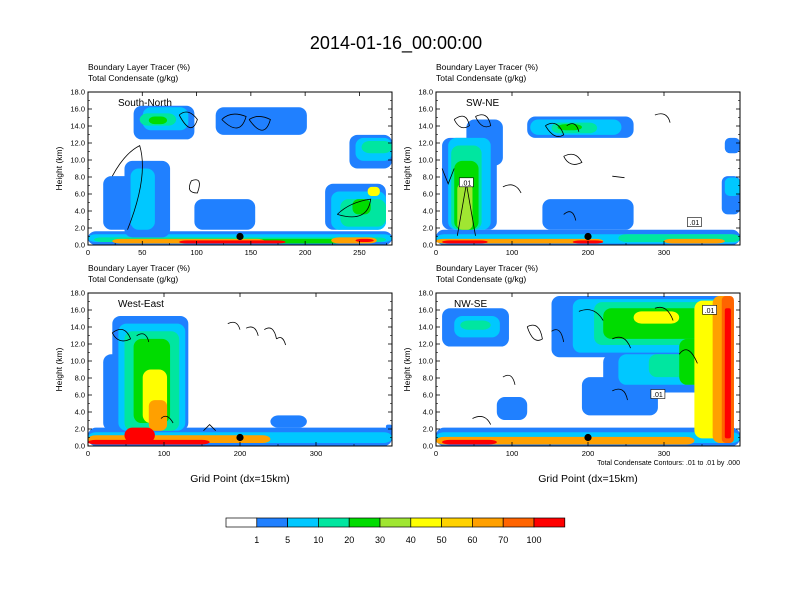 The width and height of the screenshot is (792, 612). Describe the element at coordinates (141, 304) in the screenshot. I see `cross-section-label: West-East` at that location.